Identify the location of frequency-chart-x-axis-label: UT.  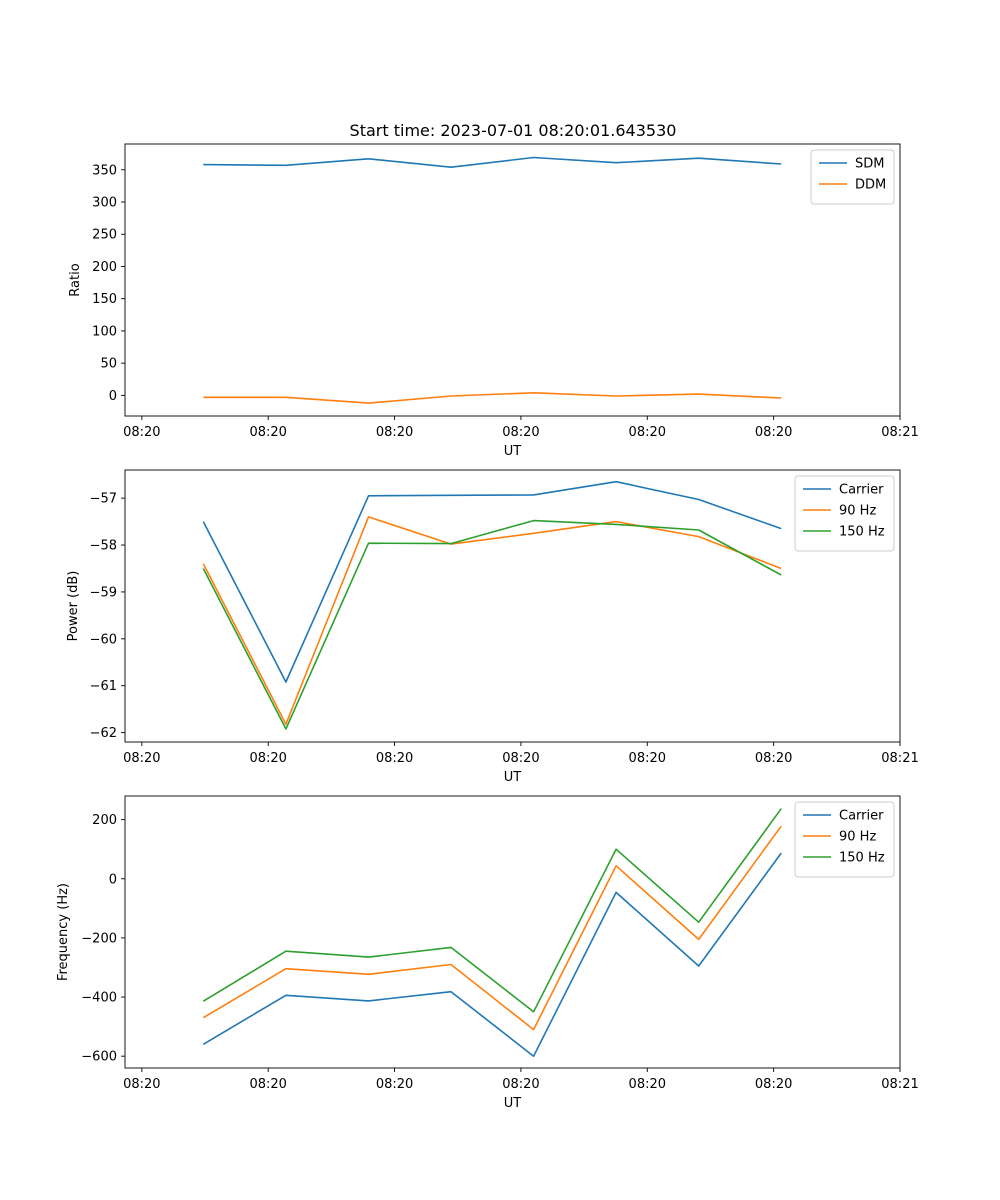
(513, 1103).